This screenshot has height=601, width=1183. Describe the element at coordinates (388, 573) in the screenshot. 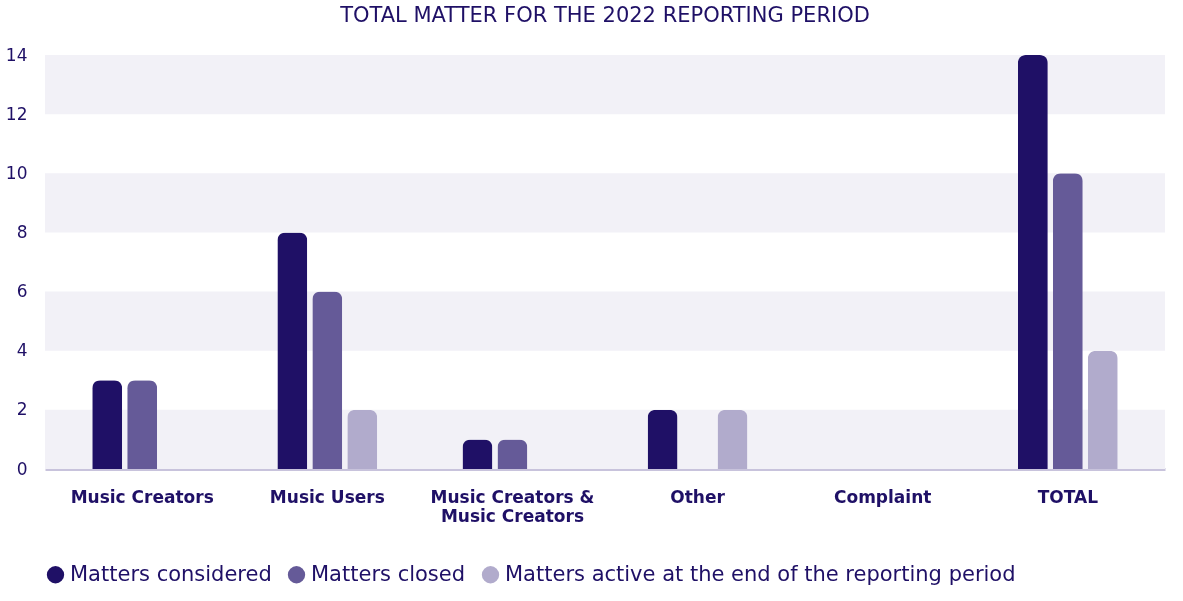

I see `legend-label: Matters closed` at that location.